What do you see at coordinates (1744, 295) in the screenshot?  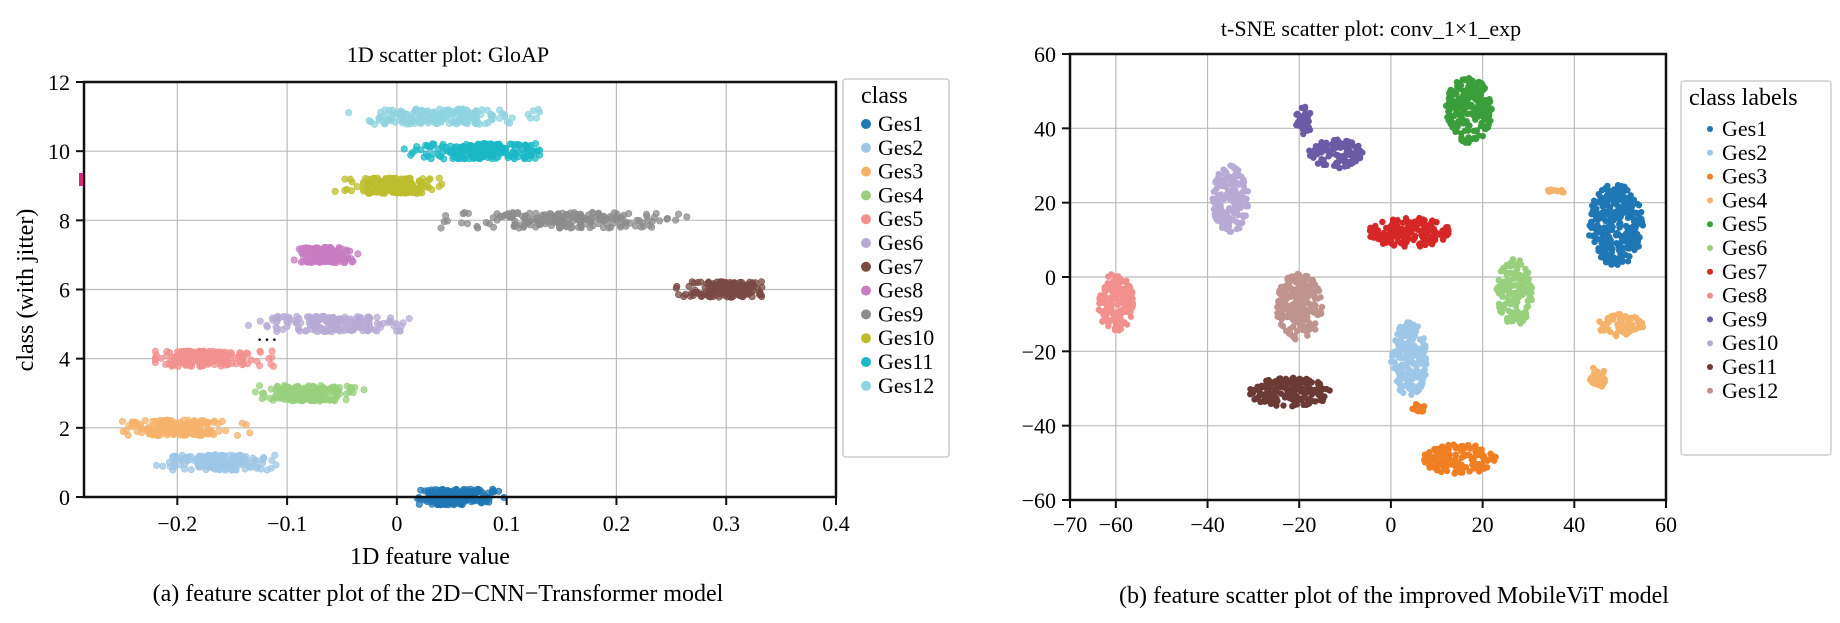 I see `tsne-legend-item: Ges8` at bounding box center [1744, 295].